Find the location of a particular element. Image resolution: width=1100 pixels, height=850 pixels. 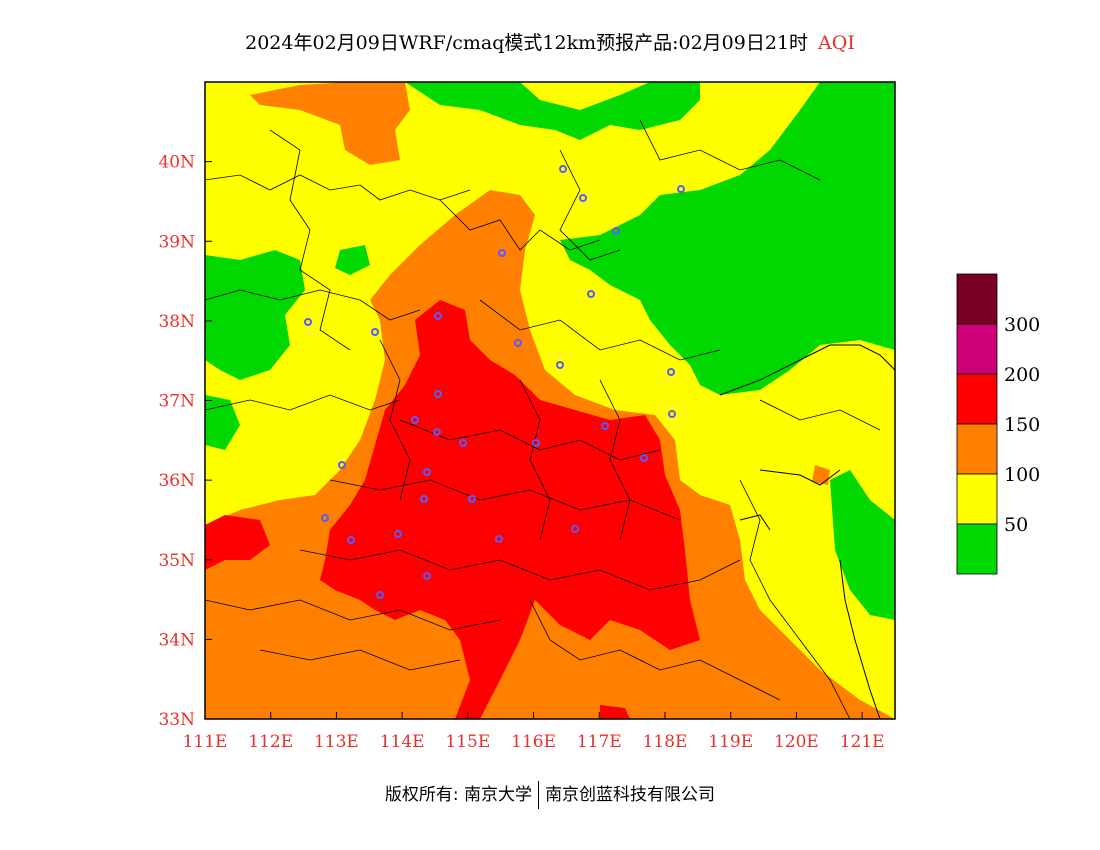

field-green-blob is located at coordinates (352, 260).